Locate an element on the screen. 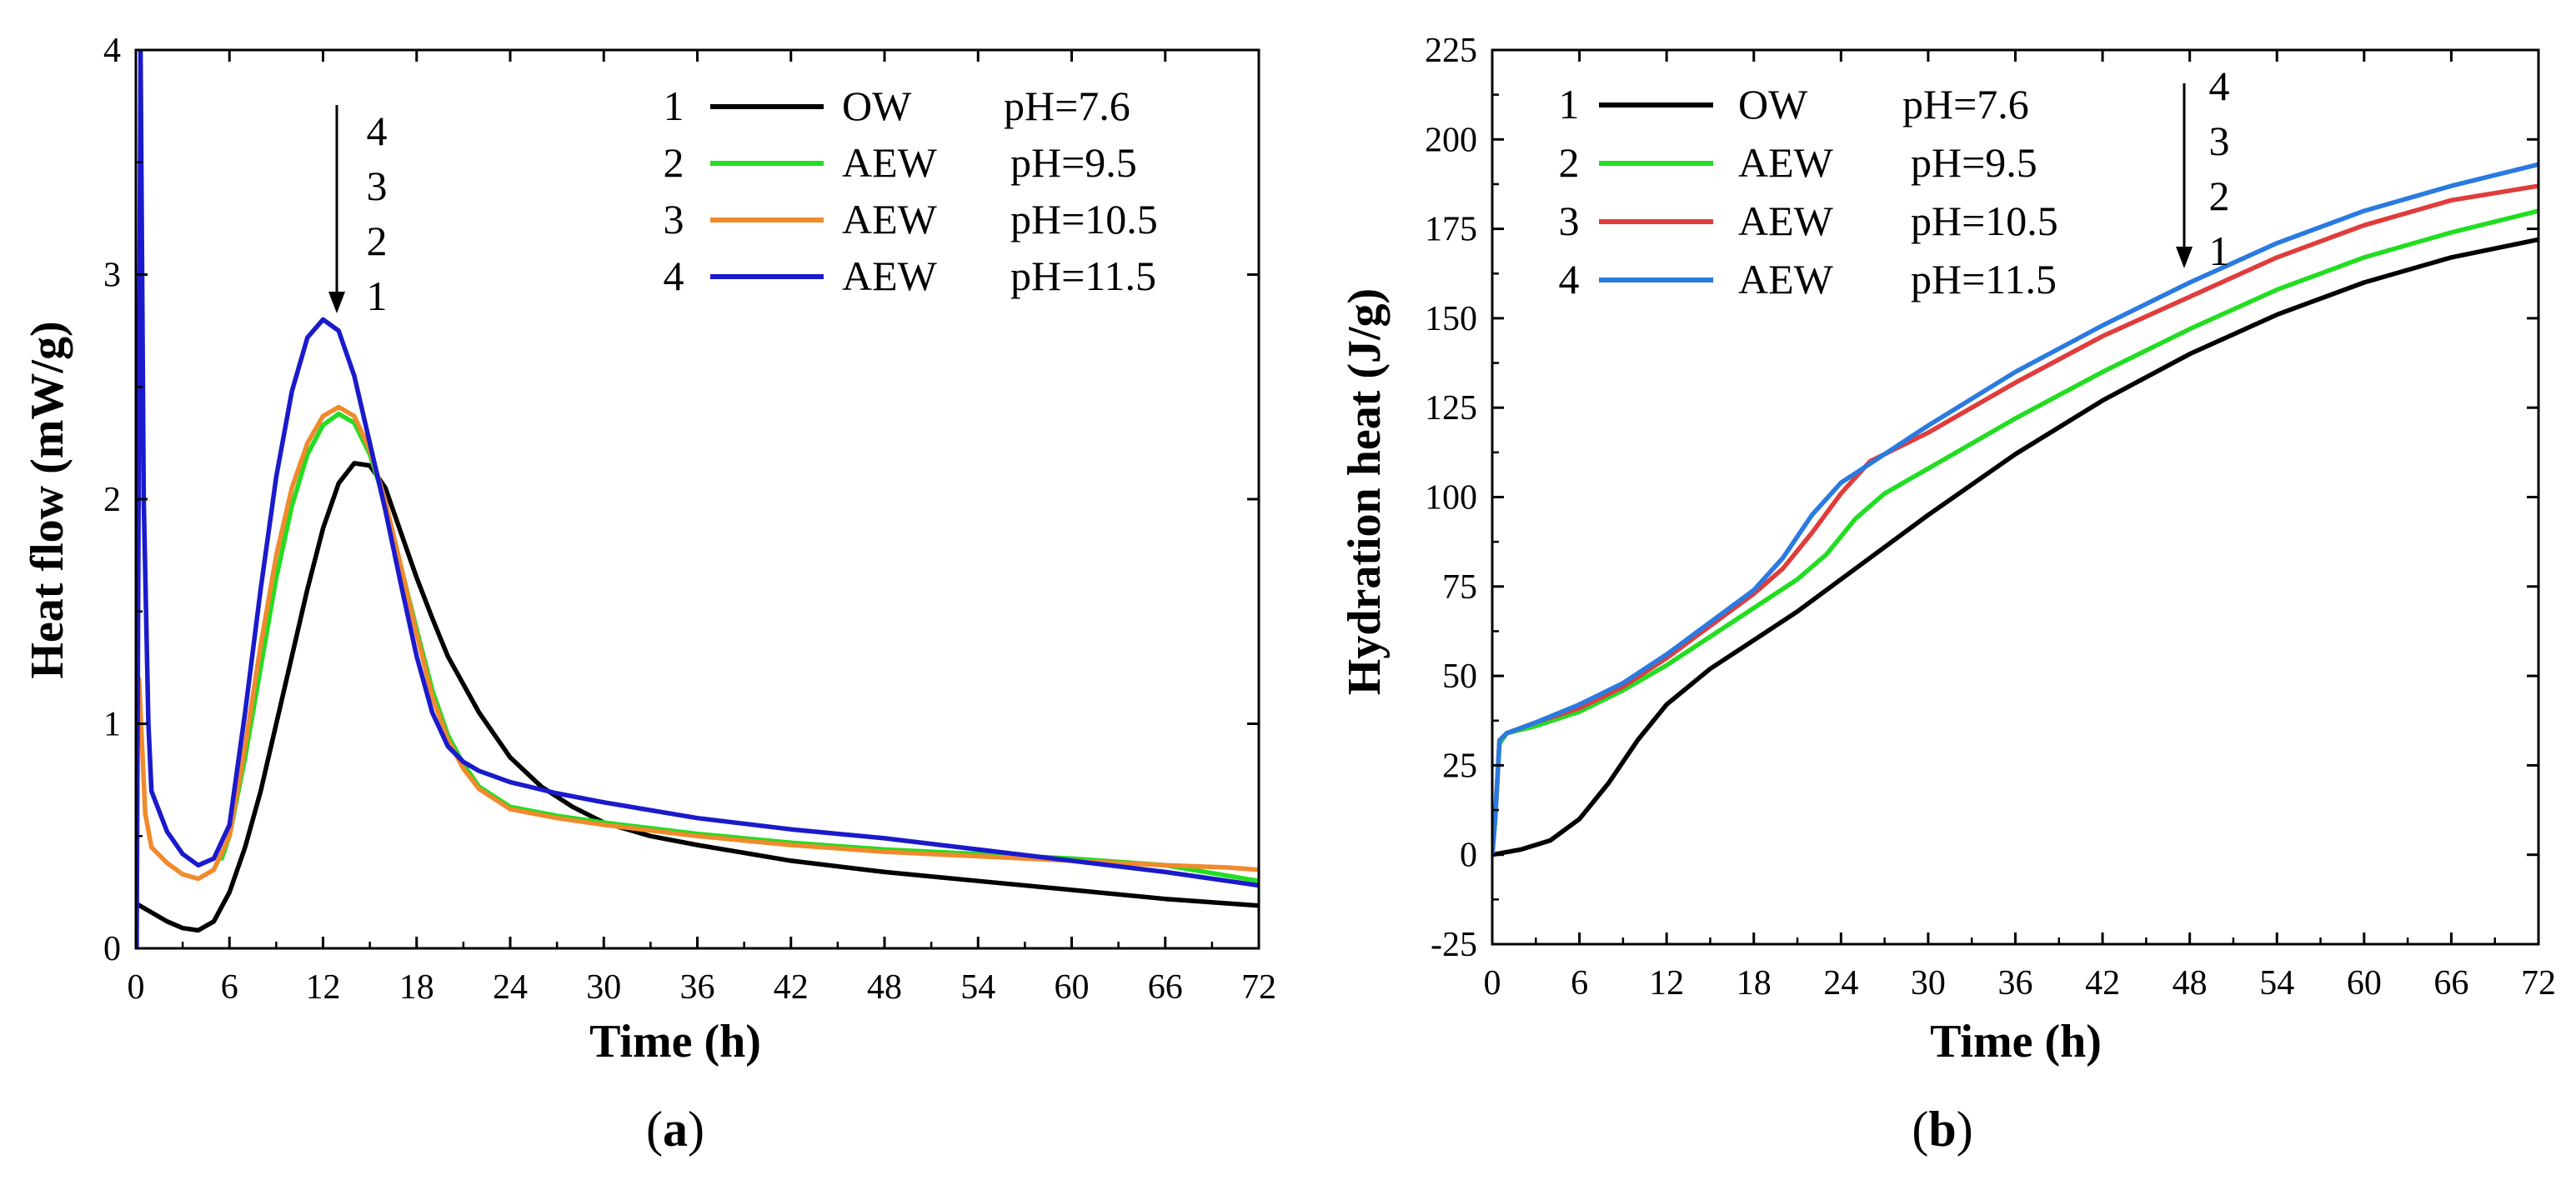 The width and height of the screenshot is (2576, 1185). y-tick-label: 3 is located at coordinates (112, 276).